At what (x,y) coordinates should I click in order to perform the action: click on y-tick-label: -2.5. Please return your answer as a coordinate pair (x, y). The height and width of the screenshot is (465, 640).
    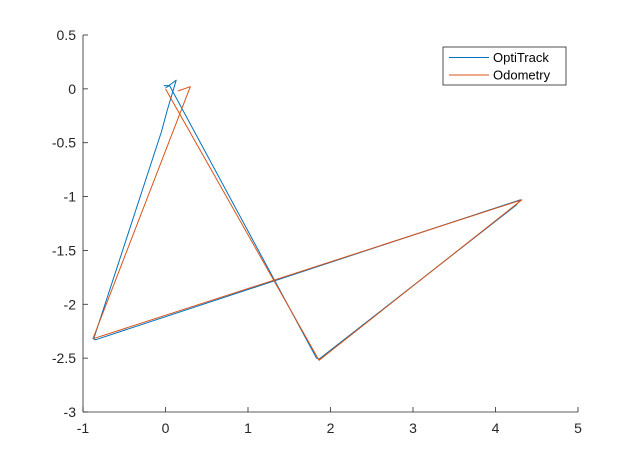
    Looking at the image, I should click on (64, 358).